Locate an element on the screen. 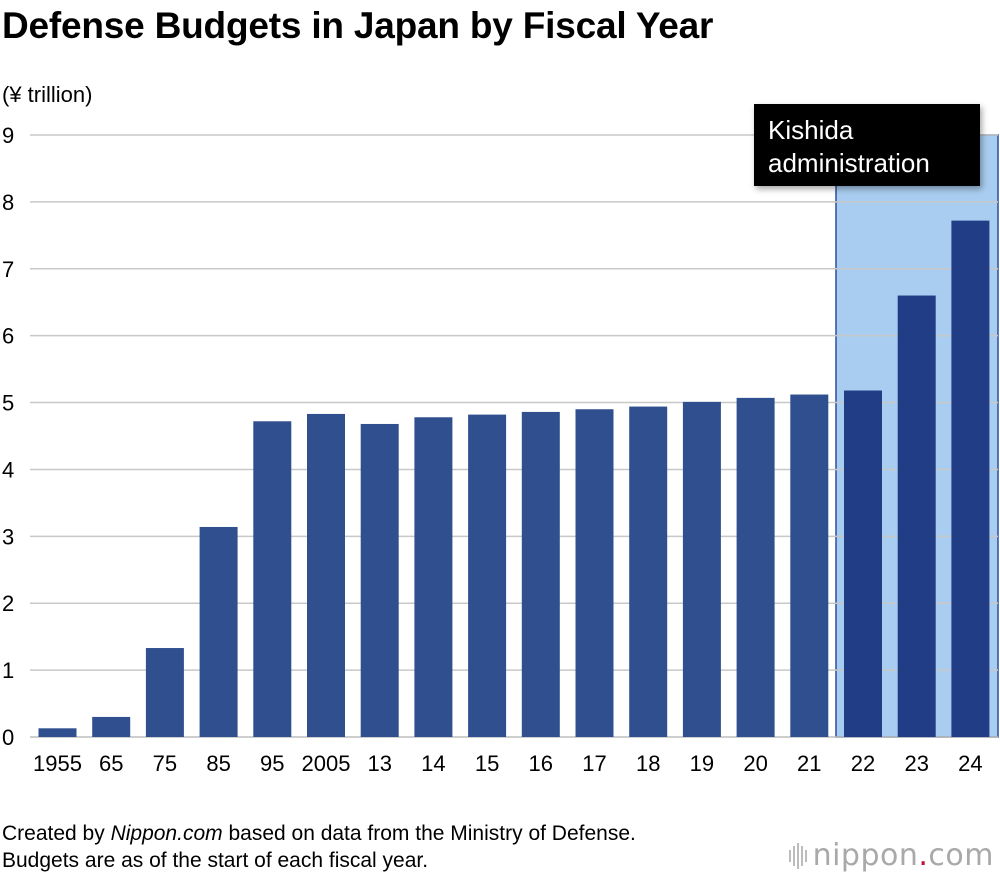 The image size is (1000, 880). y-tick-label-5: 5 is located at coordinates (8, 403).